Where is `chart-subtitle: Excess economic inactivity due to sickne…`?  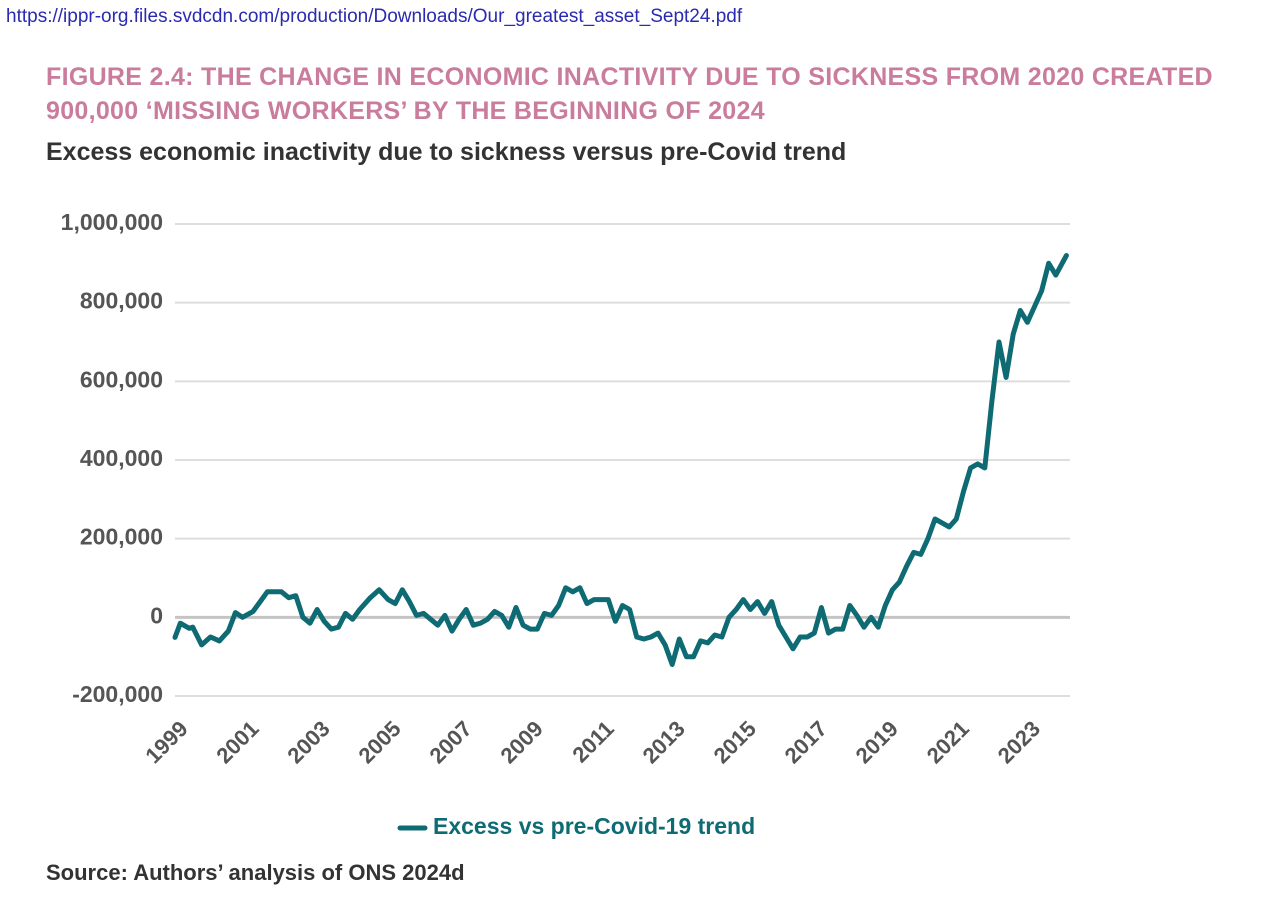 chart-subtitle: Excess economic inactivity due to sickne… is located at coordinates (446, 152).